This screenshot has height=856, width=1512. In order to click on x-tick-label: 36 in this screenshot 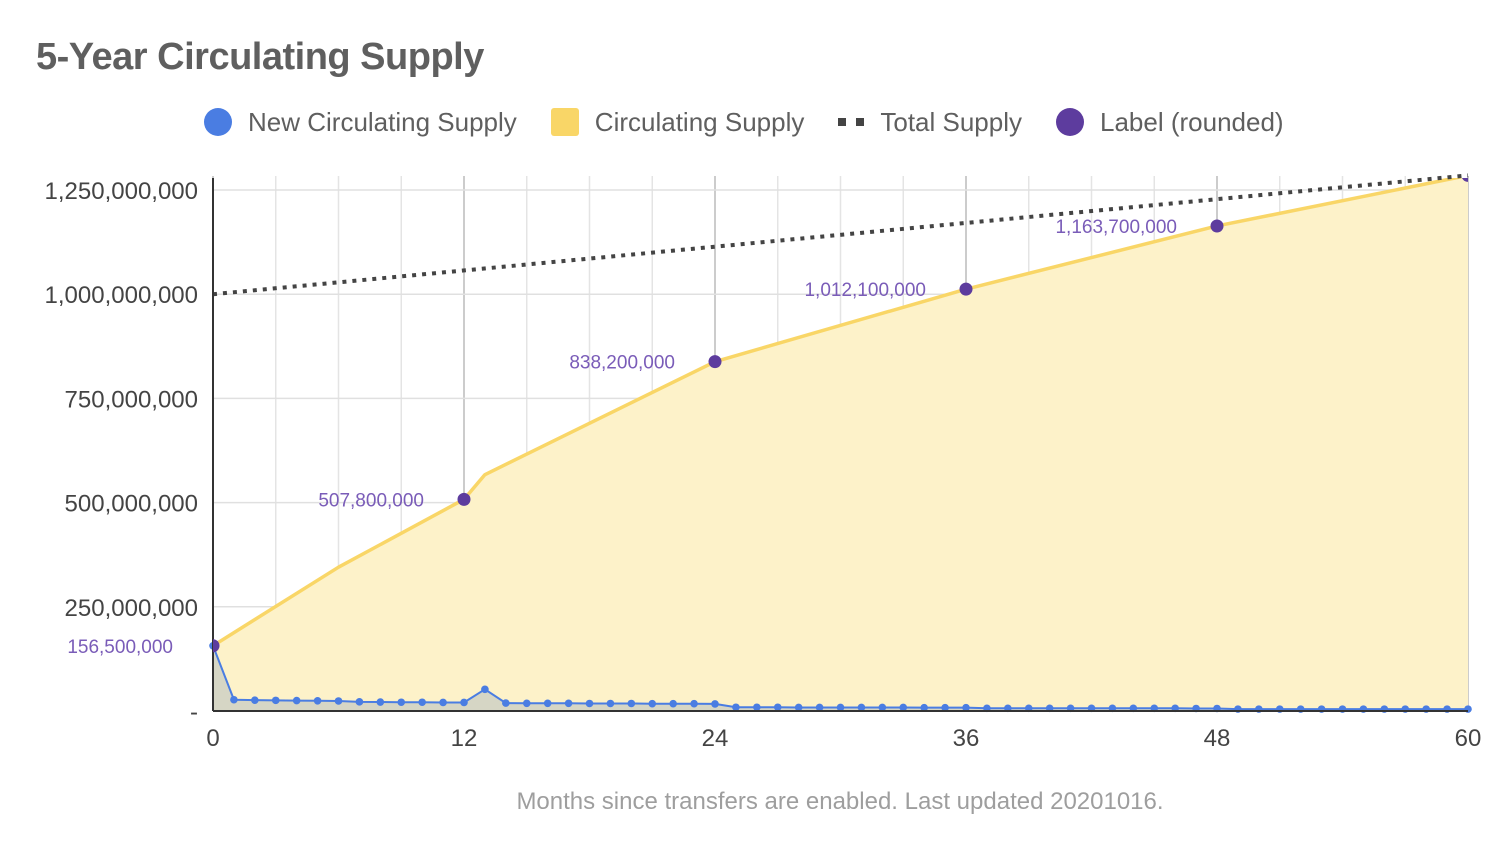, I will do `click(966, 738)`.